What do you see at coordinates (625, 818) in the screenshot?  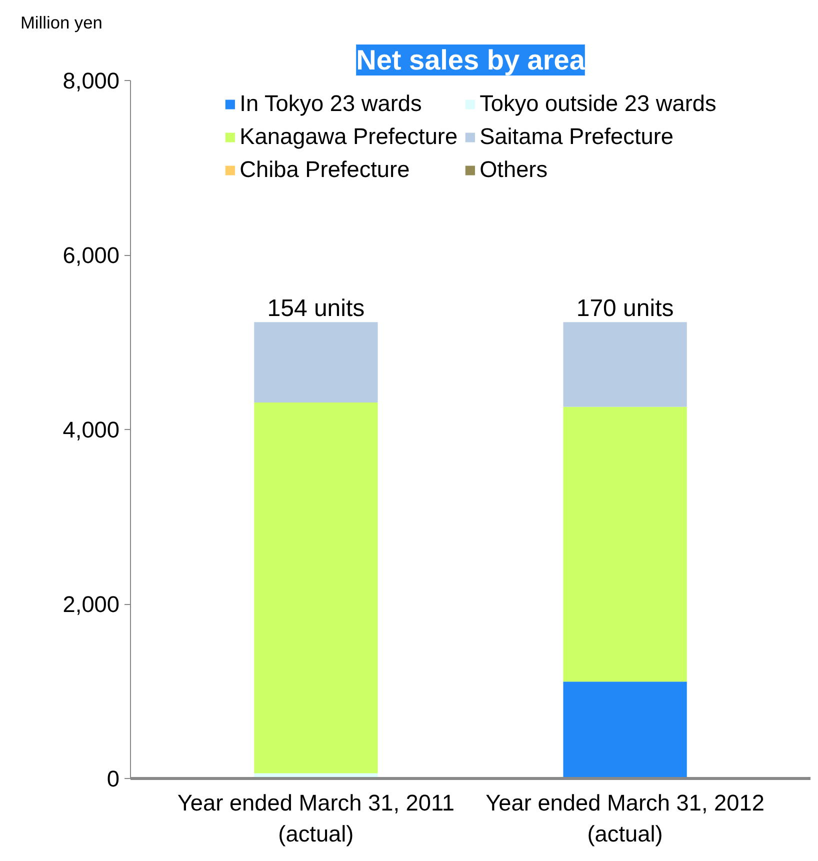 I see `x-tick-label: Year ended March 31, 2012 (actual)` at bounding box center [625, 818].